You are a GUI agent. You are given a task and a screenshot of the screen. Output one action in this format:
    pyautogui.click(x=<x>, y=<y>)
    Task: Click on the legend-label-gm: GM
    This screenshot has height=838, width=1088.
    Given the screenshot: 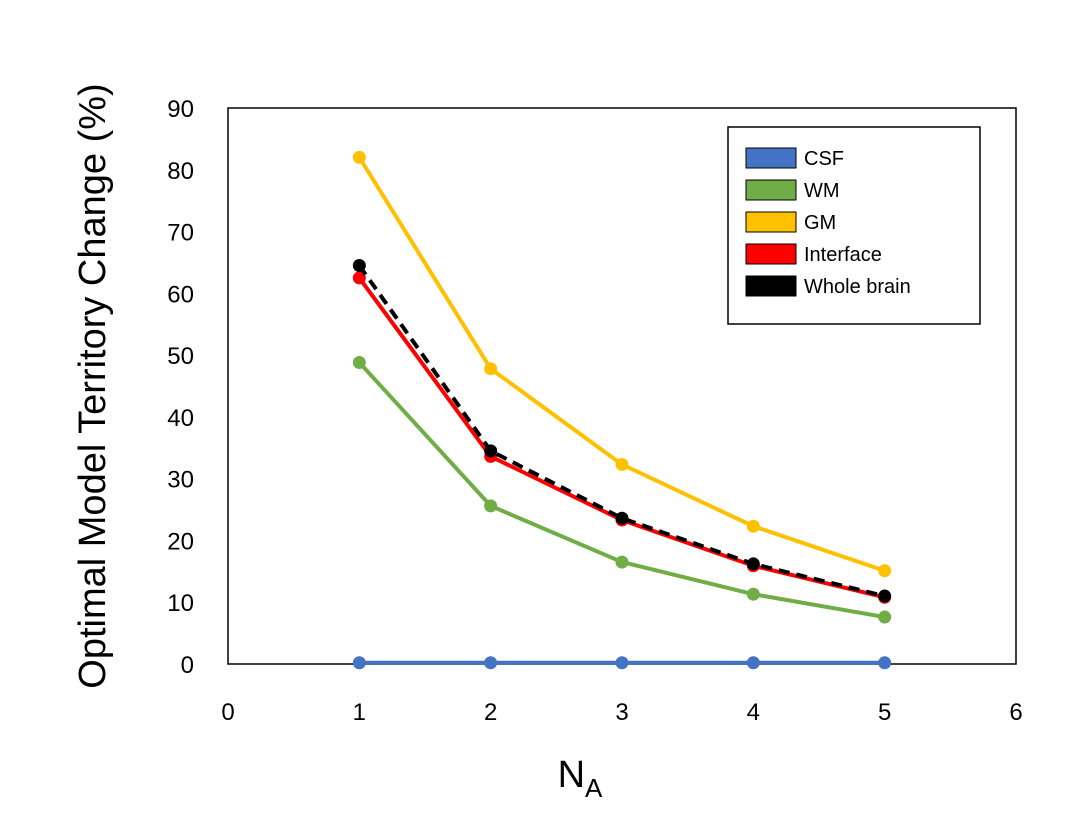 What is the action you would take?
    pyautogui.click(x=820, y=223)
    